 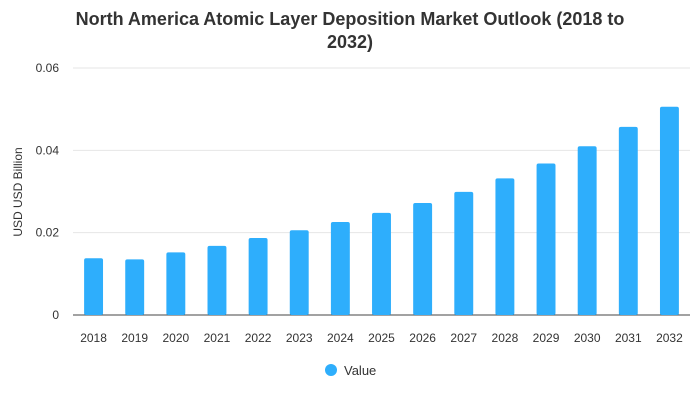 What do you see at coordinates (331, 370) in the screenshot?
I see `legend-marker-icon` at bounding box center [331, 370].